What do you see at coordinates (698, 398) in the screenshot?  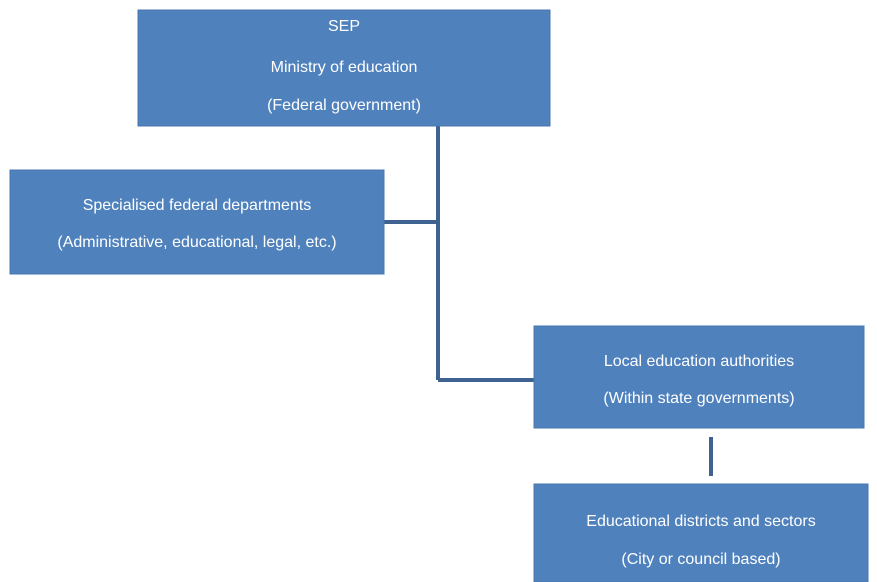 I see `node-label: (Within state governments)` at bounding box center [698, 398].